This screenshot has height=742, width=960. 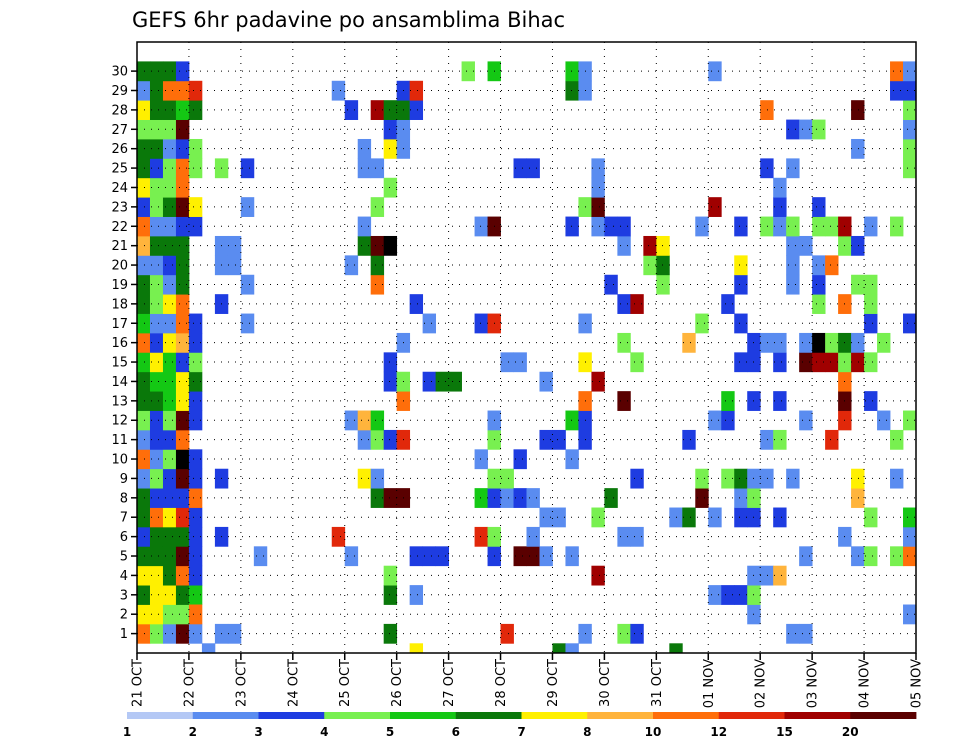 I want to click on x-tick-label: 30 OCT, so click(x=605, y=683).